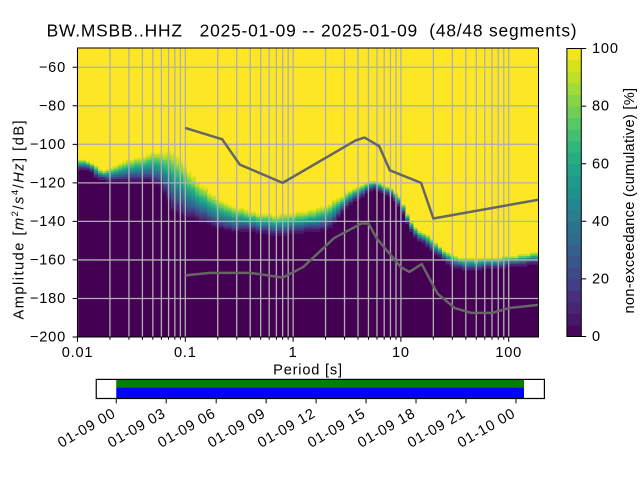 The height and width of the screenshot is (485, 640). I want to click on svg-text: 20, so click(601, 280).